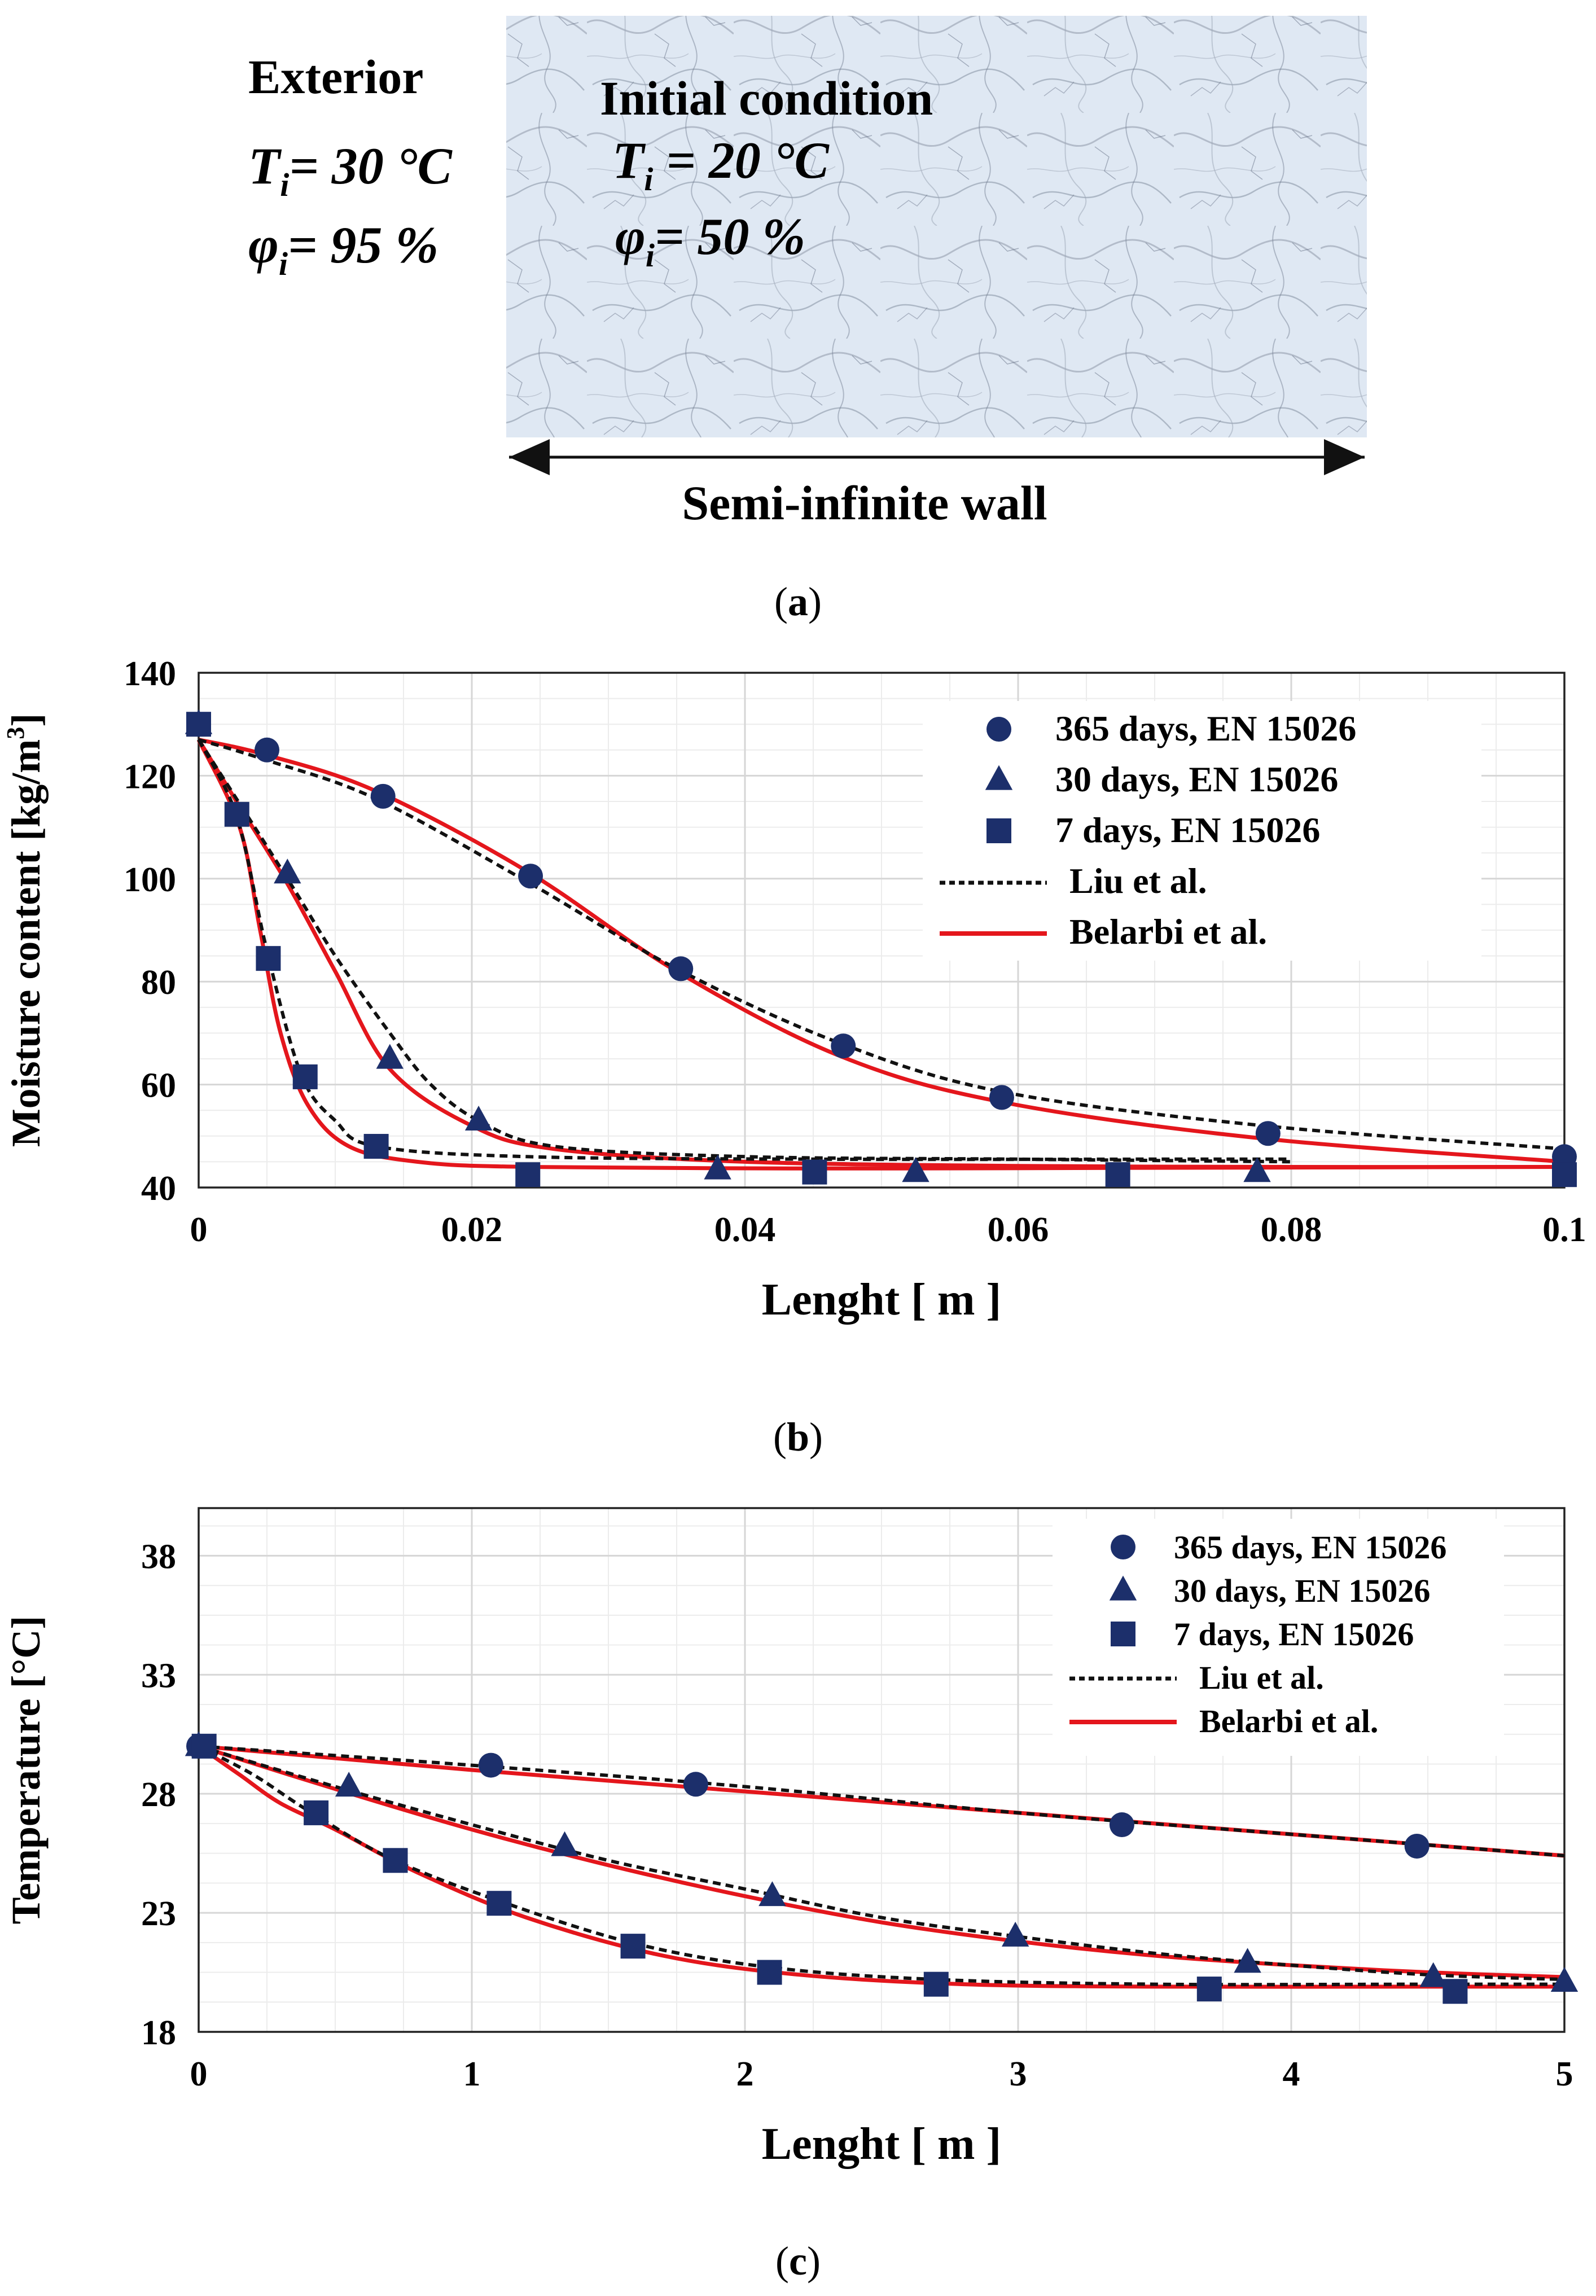 The image size is (1596, 2296). I want to click on y-tick-label: 80, so click(158, 983).